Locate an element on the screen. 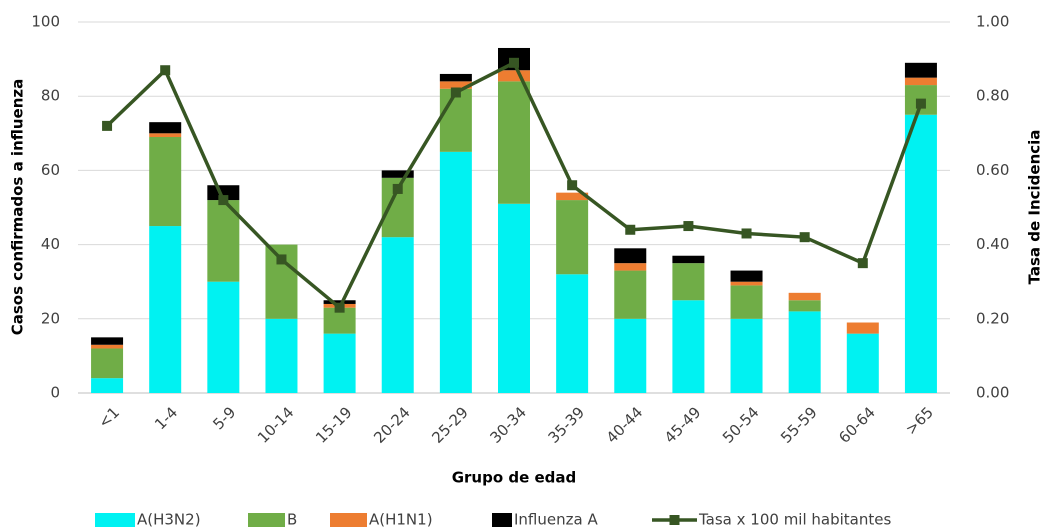  x-tick-label: 55-59 is located at coordinates (799, 425).